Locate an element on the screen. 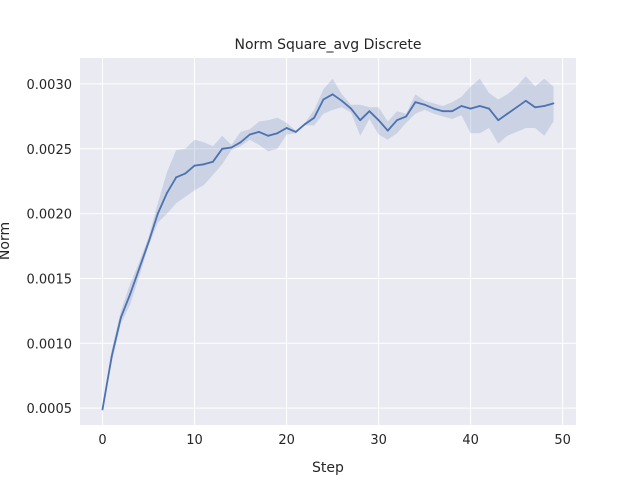  x-tick-label: 0 is located at coordinates (102, 440).